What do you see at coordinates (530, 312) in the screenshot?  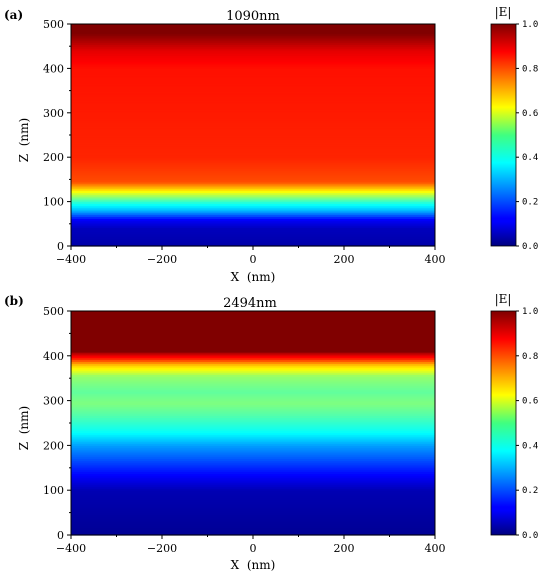 I see `colorbar-tick-label: 1.0` at bounding box center [530, 312].